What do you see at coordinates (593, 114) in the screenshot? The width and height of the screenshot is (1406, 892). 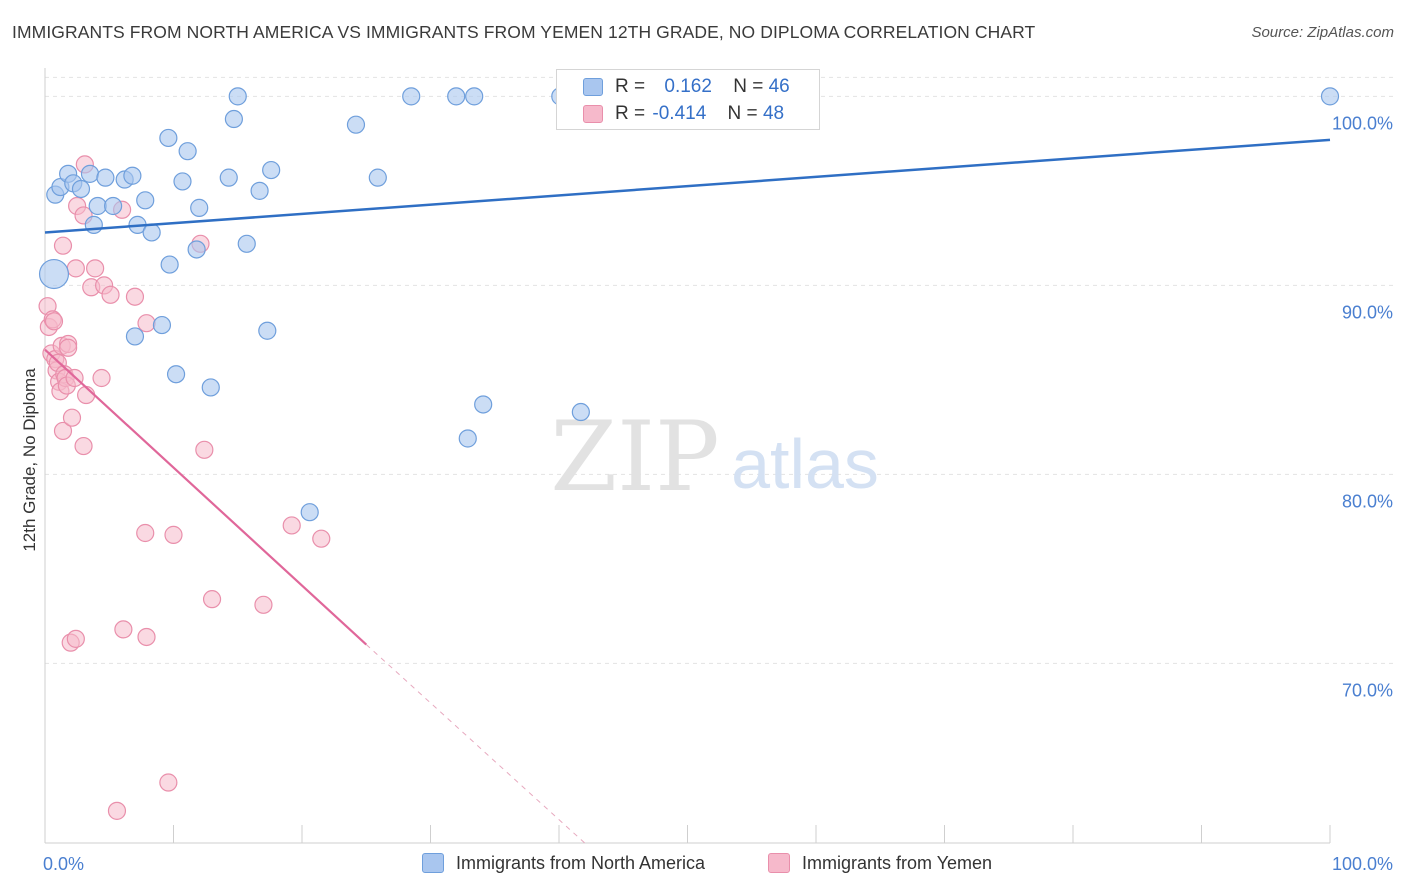 I see `legend-swatch-pink` at bounding box center [593, 114].